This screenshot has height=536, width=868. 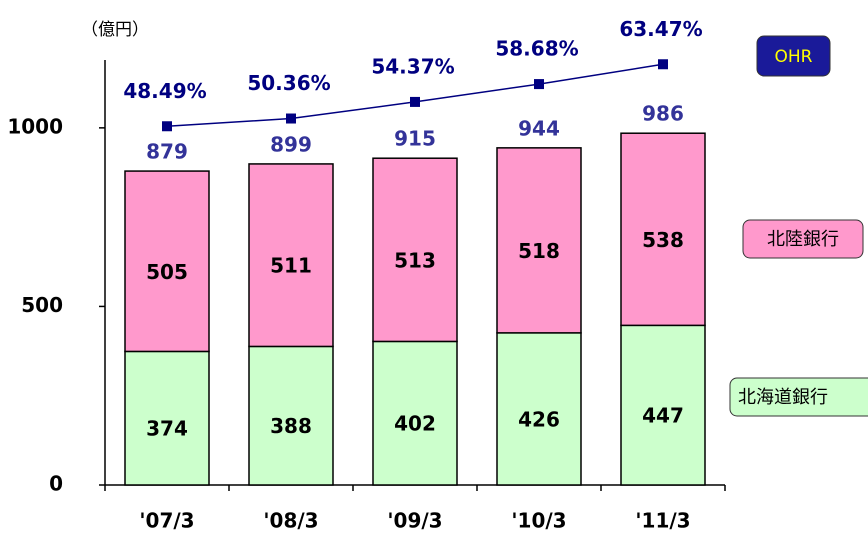 What do you see at coordinates (288, 83) in the screenshot?
I see `ohr-label: 50.36%` at bounding box center [288, 83].